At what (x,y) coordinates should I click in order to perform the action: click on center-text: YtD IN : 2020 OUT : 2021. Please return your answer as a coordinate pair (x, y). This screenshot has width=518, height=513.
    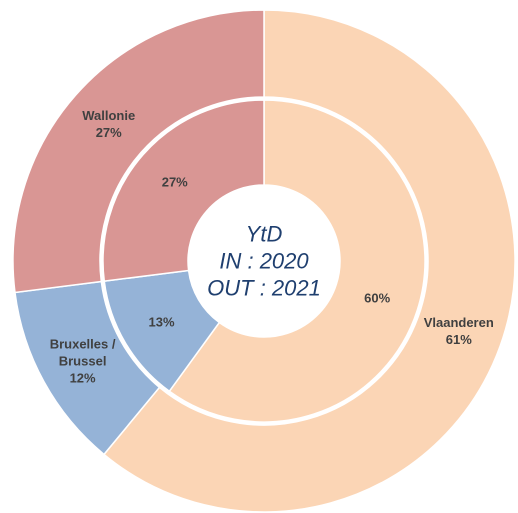
    Looking at the image, I should click on (264, 261).